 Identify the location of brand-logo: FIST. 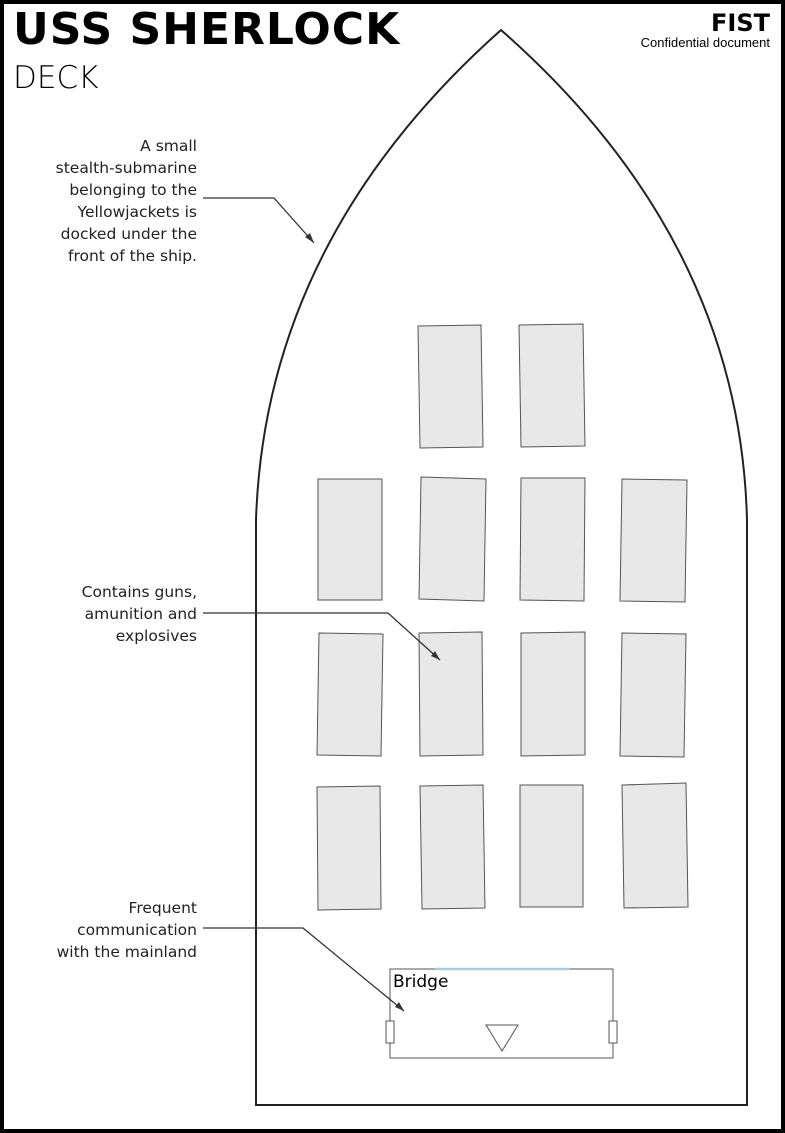
(740, 23).